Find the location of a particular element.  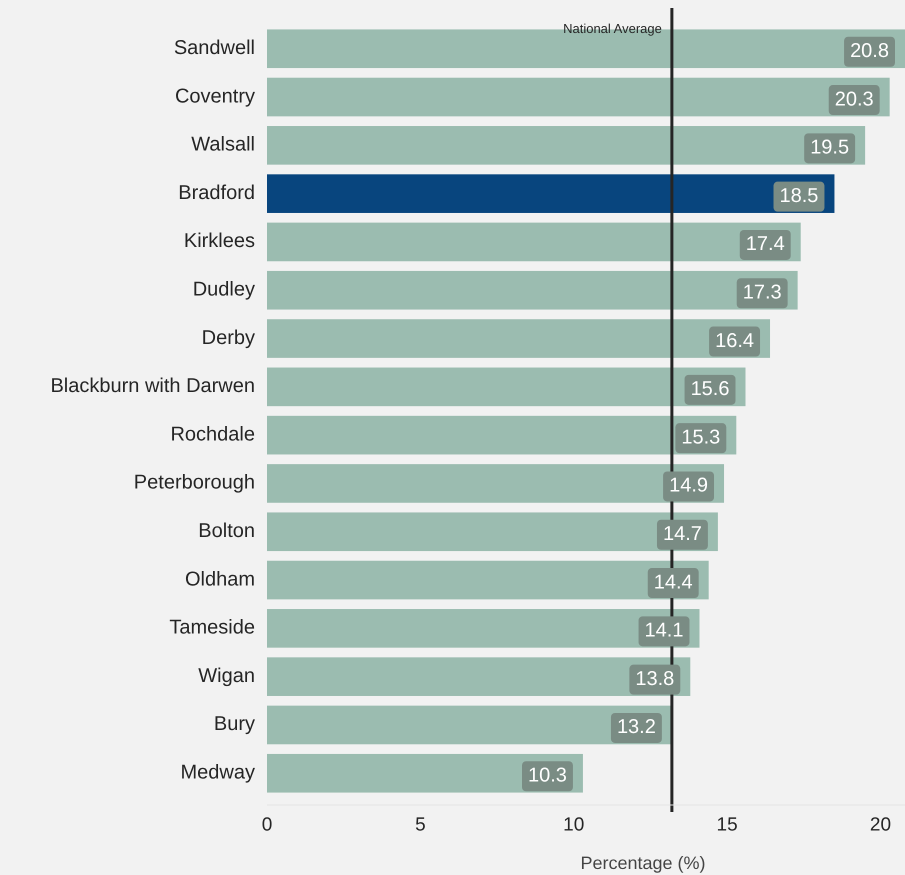

data-label: 16.4 is located at coordinates (734, 341).